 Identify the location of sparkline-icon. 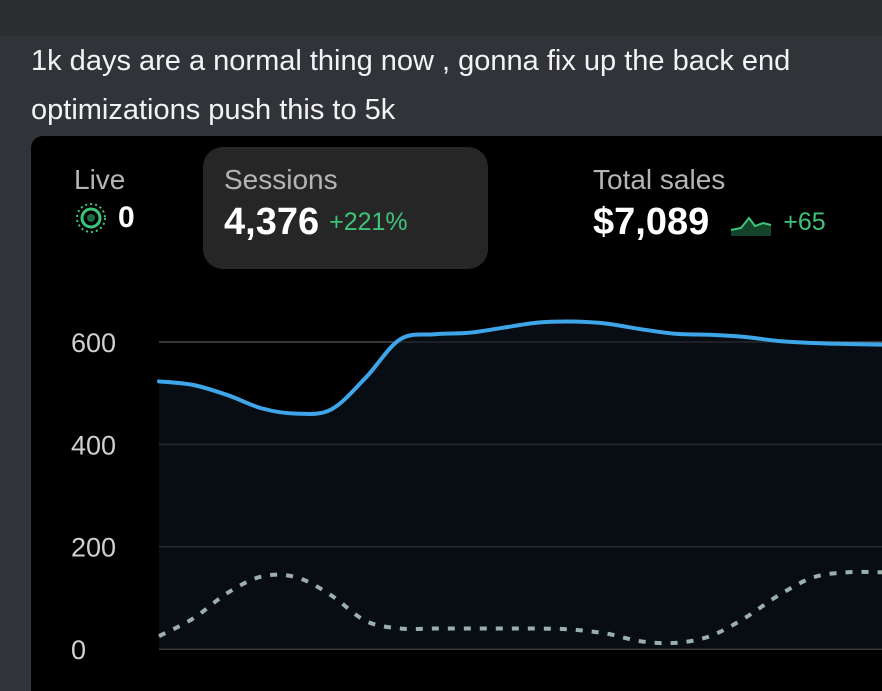
(751, 225).